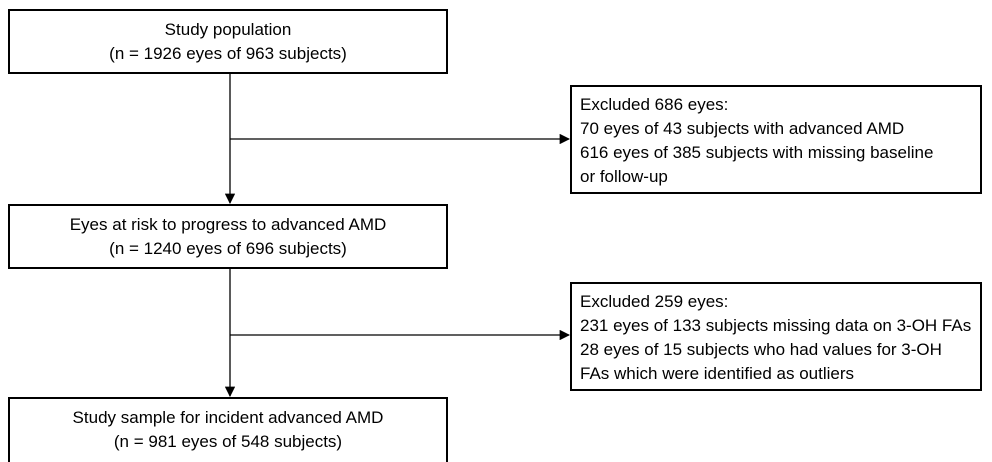 The height and width of the screenshot is (462, 992). I want to click on exclusion-1-line: 70 eyes of 43 subjects with advanced AMD, so click(742, 128).